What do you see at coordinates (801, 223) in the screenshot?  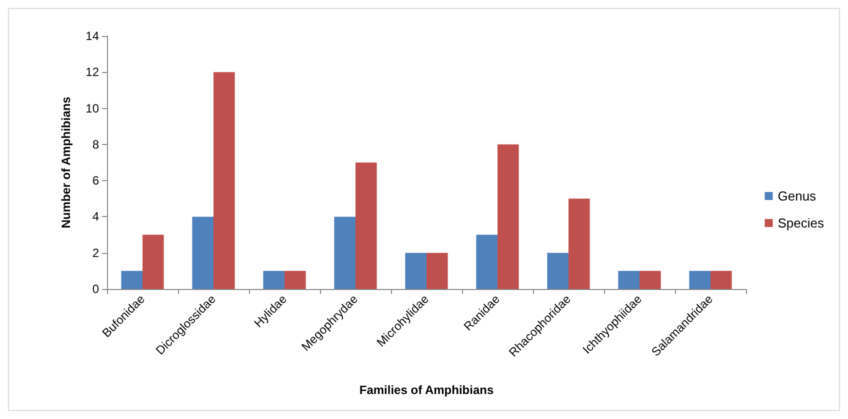 I see `legend-label: Species` at bounding box center [801, 223].